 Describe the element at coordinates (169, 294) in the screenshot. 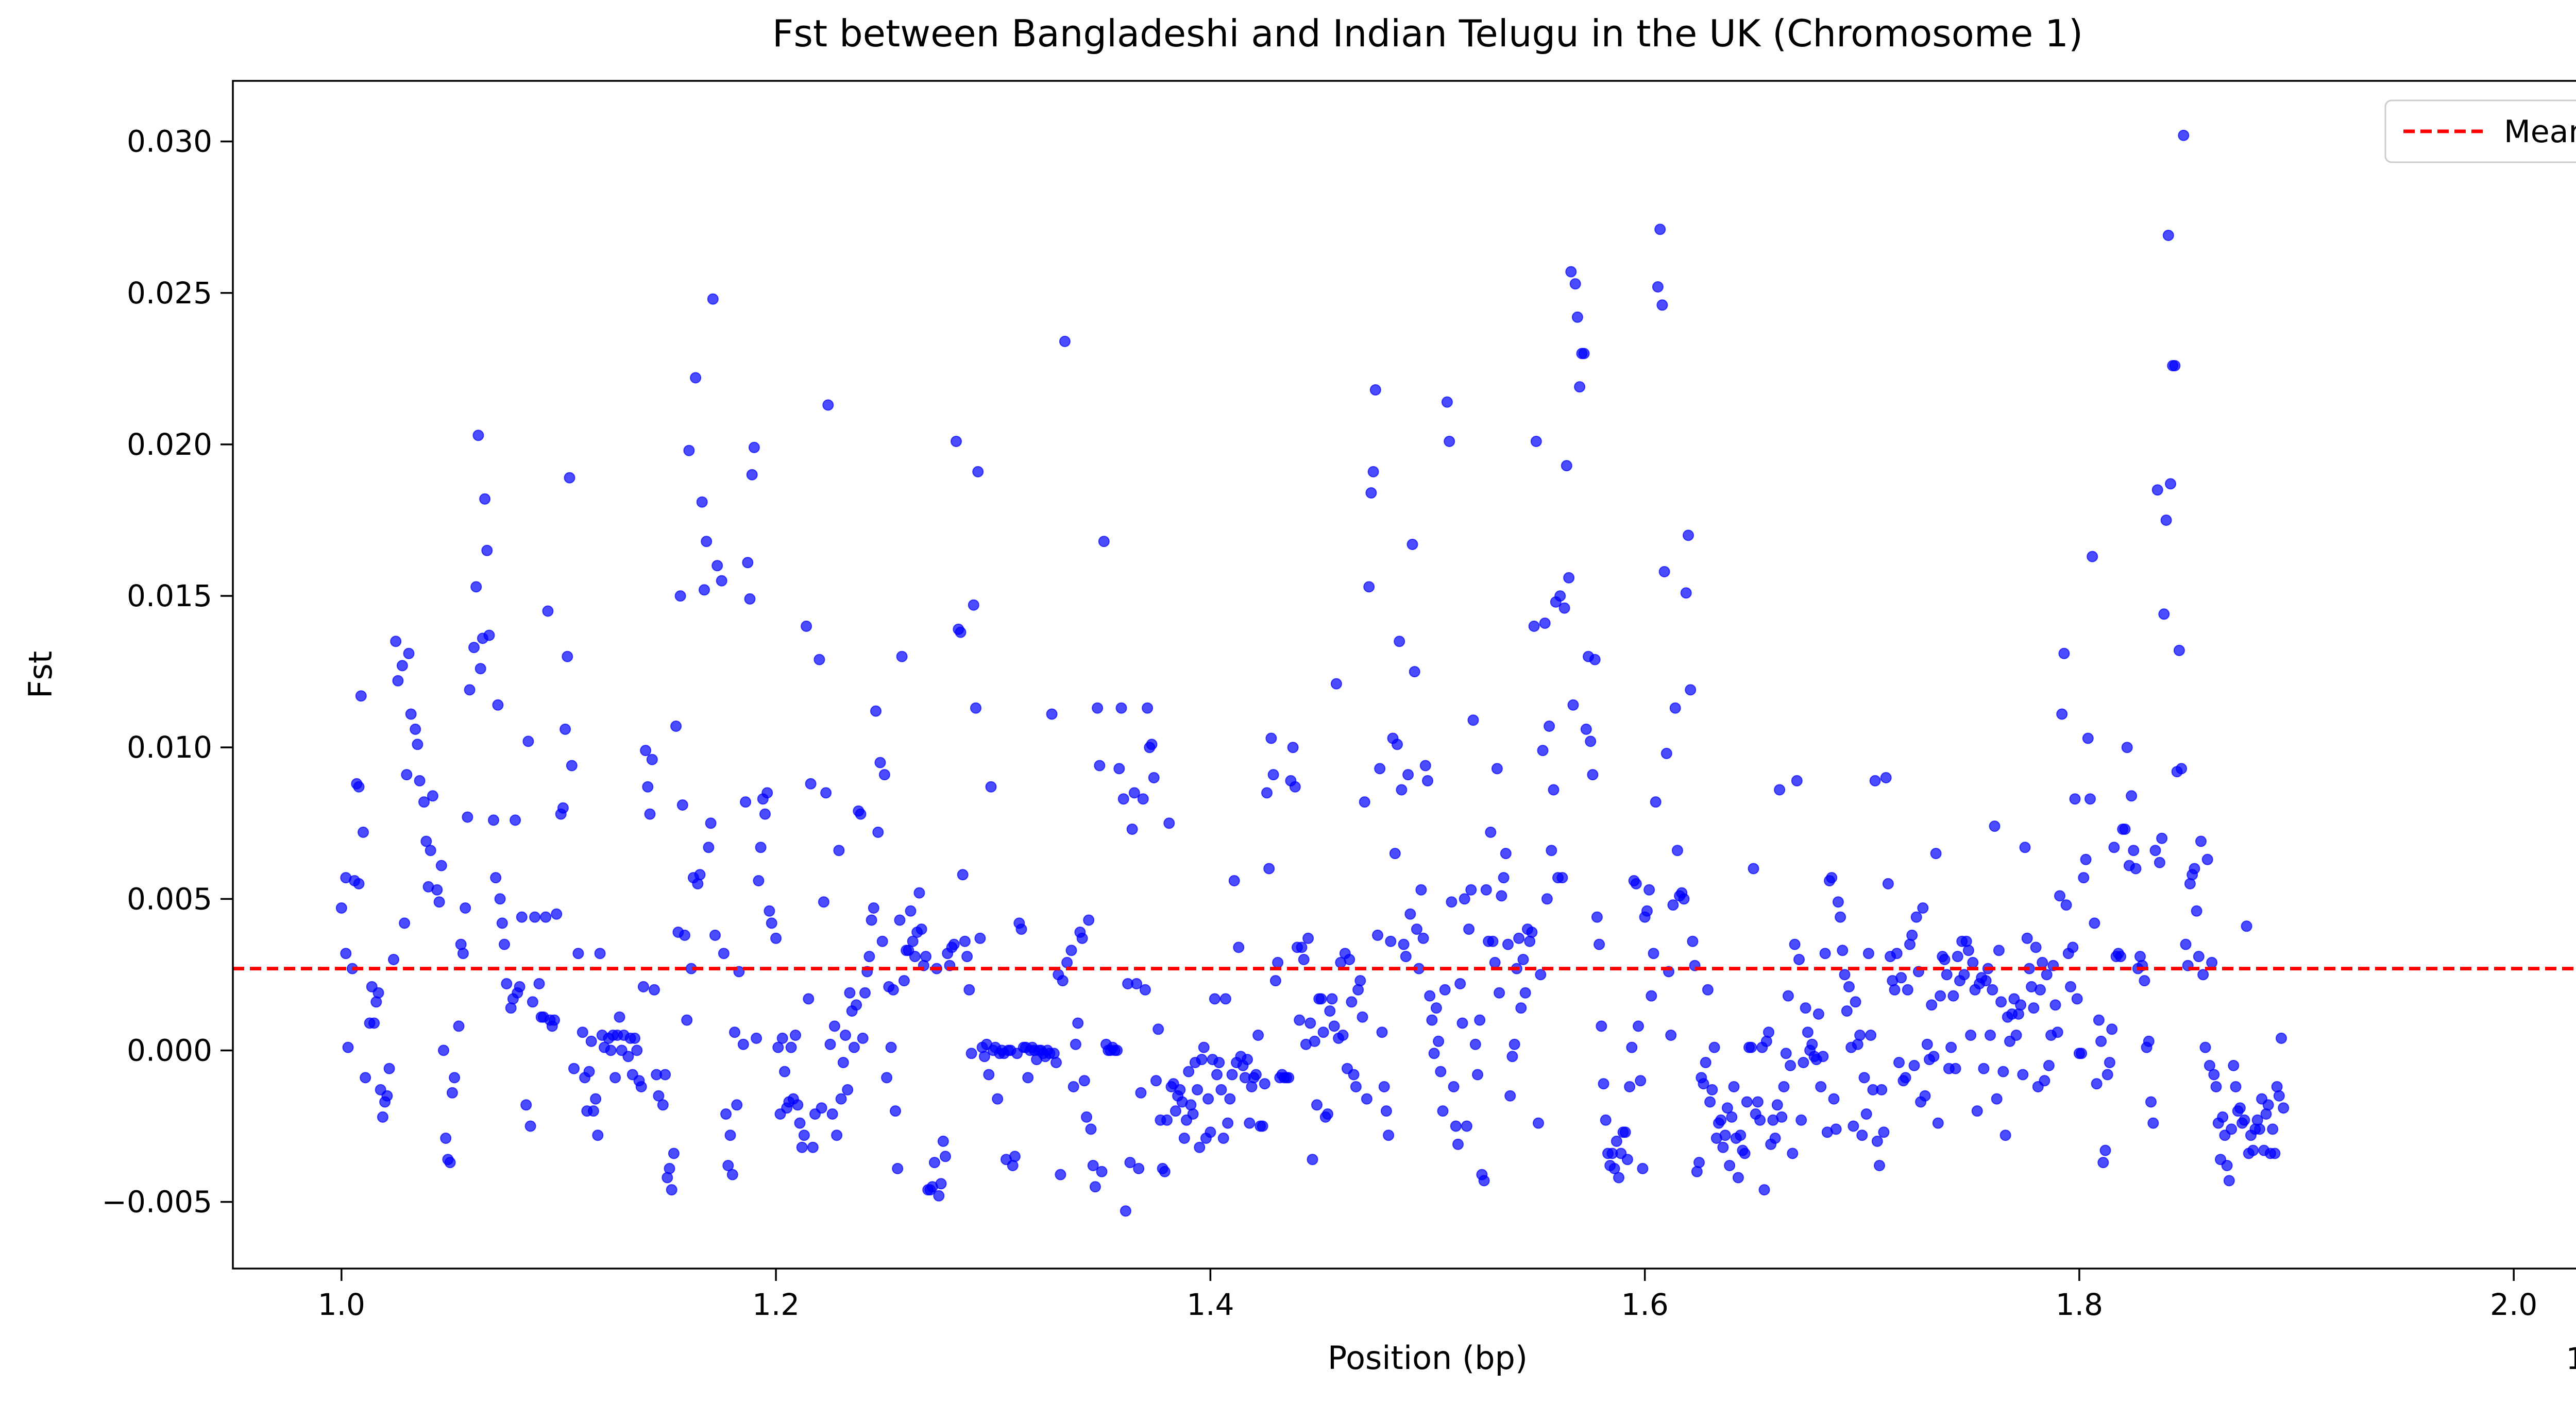

I see `y-tick-label: 0.025` at that location.